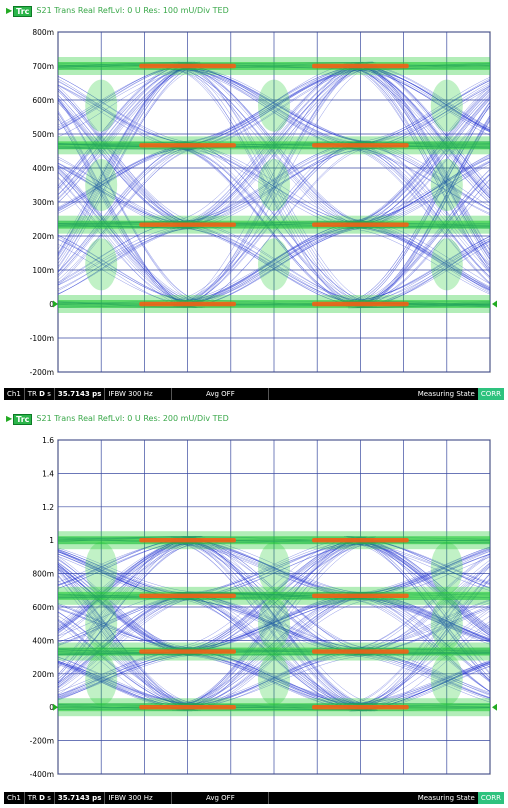 This screenshot has width=508, height=808. I want to click on y-tick-label: 1.4, so click(48, 473).